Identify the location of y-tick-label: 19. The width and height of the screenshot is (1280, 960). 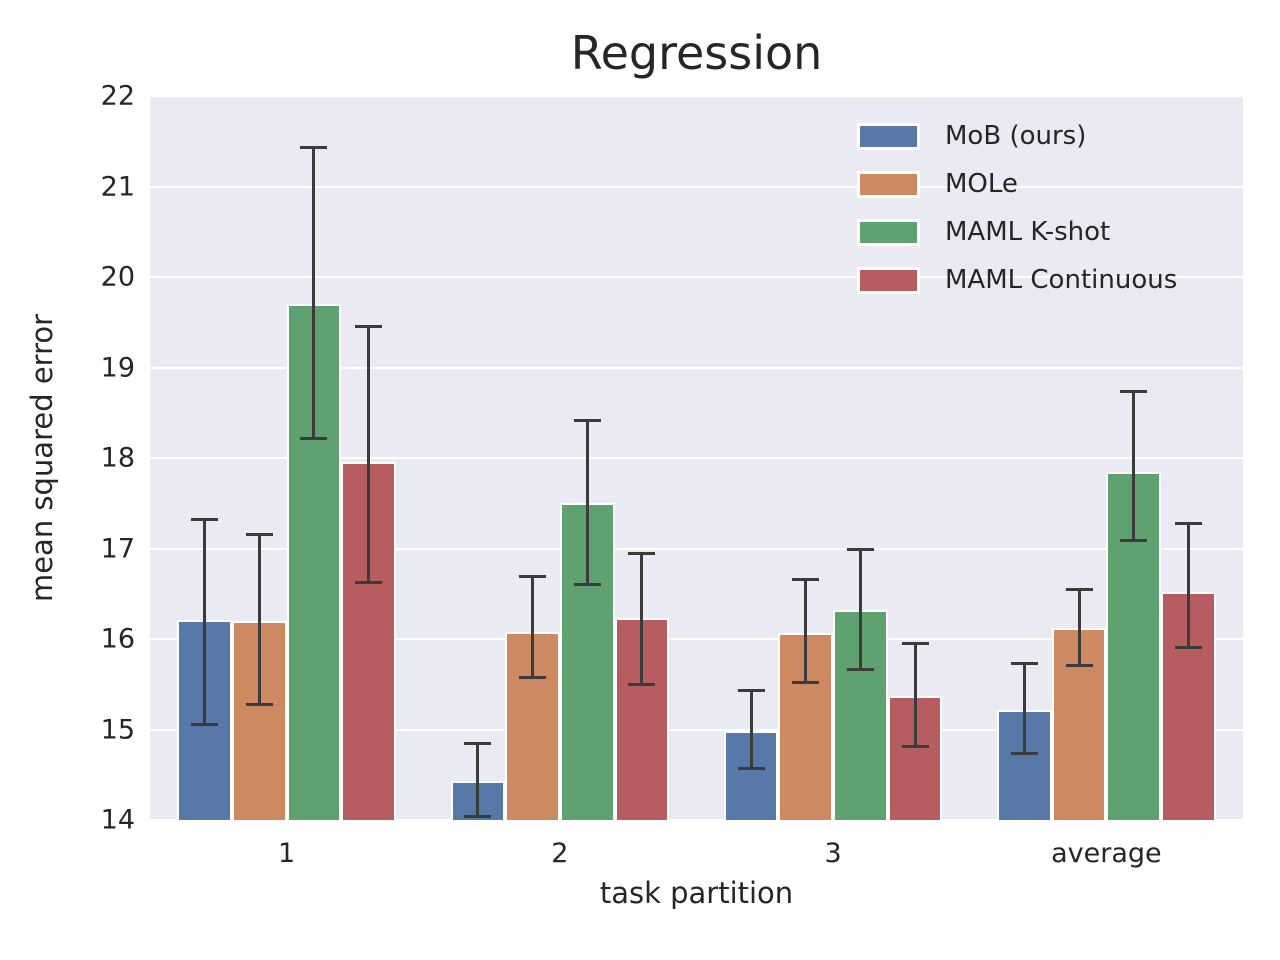
(117, 367).